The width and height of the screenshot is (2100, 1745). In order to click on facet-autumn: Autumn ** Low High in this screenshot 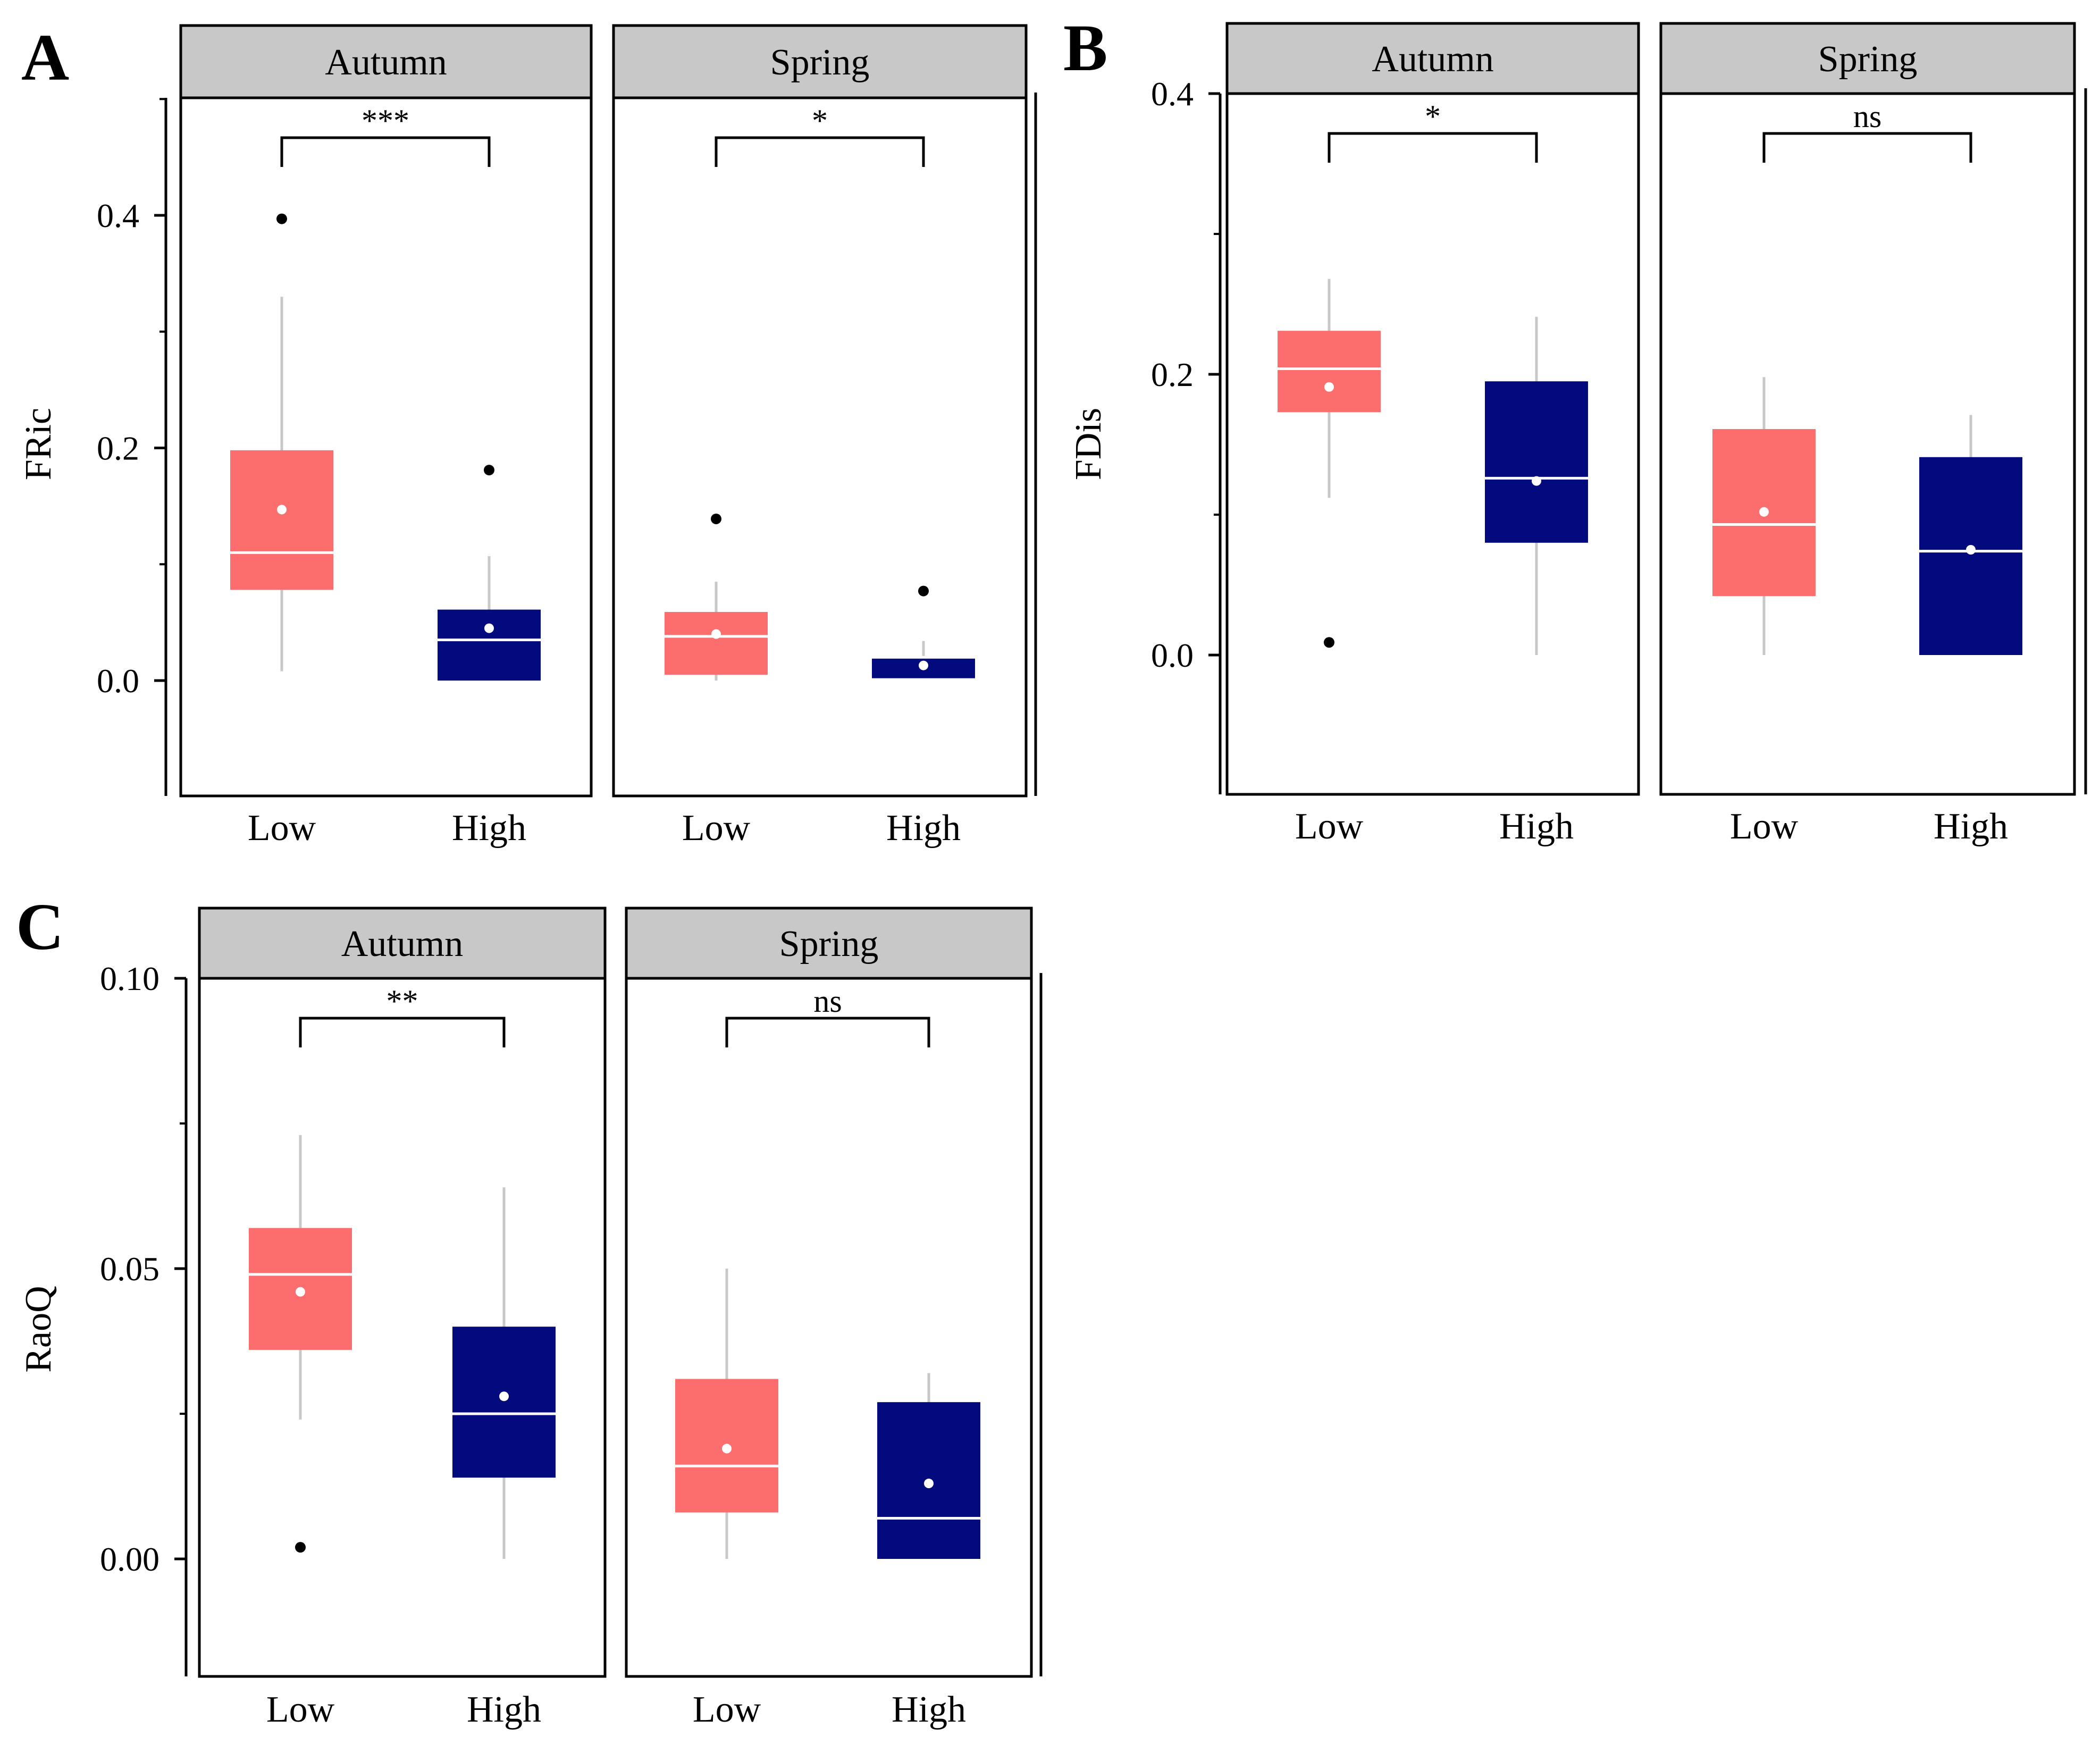, I will do `click(402, 1318)`.